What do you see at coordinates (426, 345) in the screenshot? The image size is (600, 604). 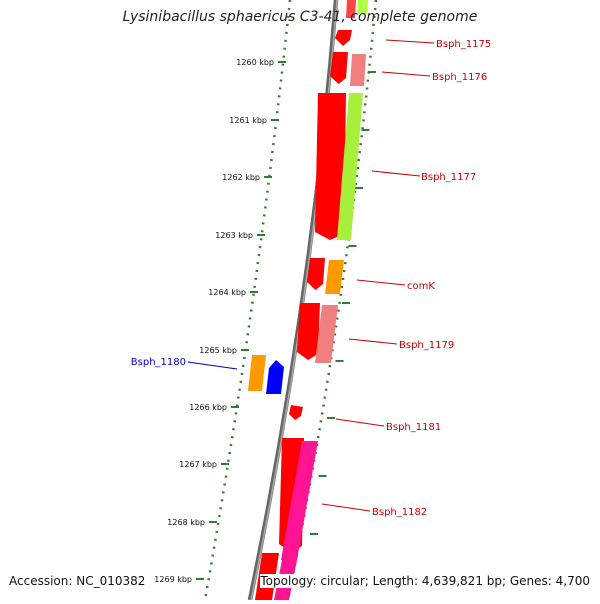 I see `gene-label: Bsph_1179` at bounding box center [426, 345].